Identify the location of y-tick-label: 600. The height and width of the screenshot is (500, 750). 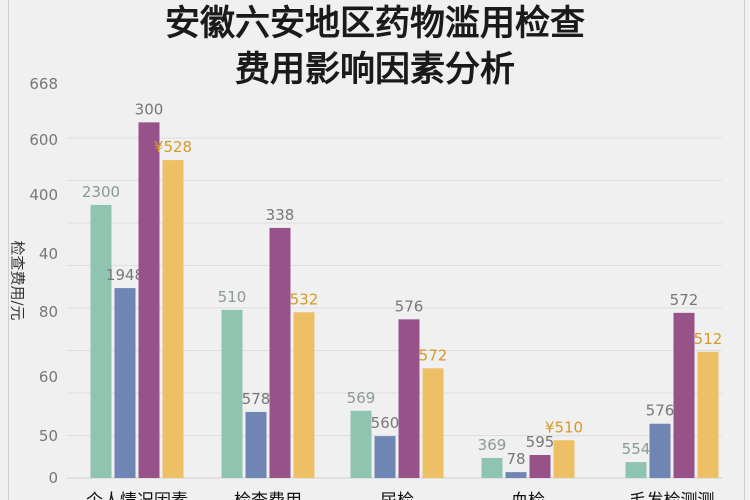
(43, 140).